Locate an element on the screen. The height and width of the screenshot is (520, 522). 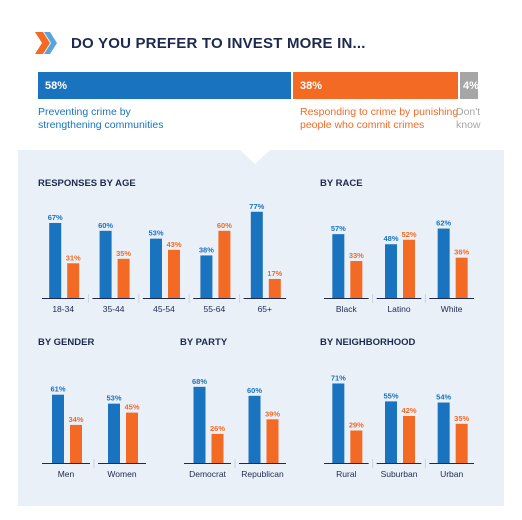
overall-stacked-bar: 58% 38% 4% is located at coordinates (258, 85).